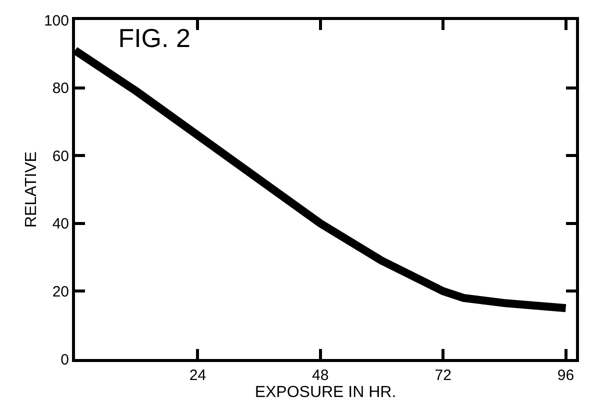 This screenshot has height=409, width=591. What do you see at coordinates (60, 89) in the screenshot?
I see `y-tick-label: 80` at bounding box center [60, 89].